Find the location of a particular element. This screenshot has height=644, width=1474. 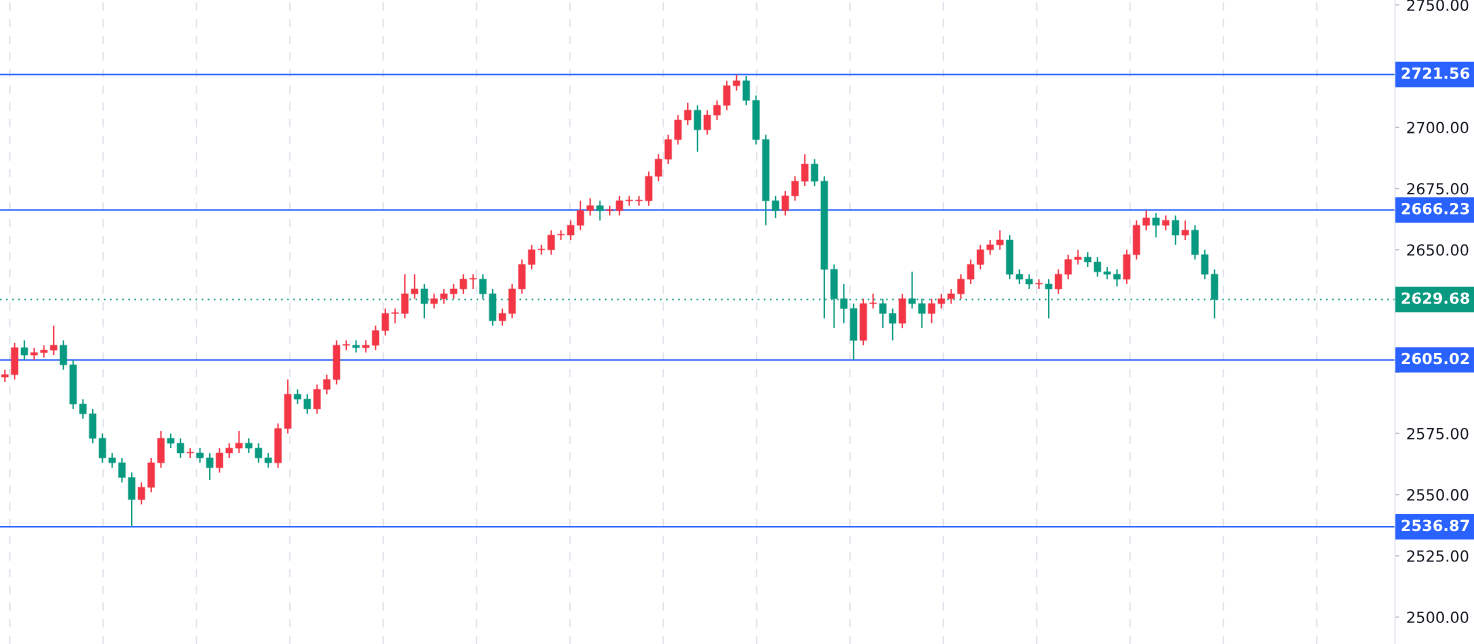

y-tick-label: 2750.00 is located at coordinates (1438, 5).